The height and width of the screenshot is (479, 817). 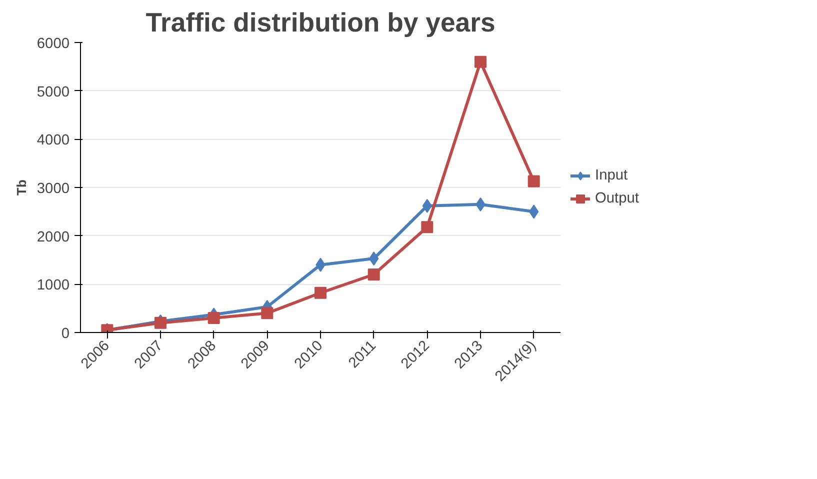 What do you see at coordinates (21, 188) in the screenshot?
I see `y-axis-title: Tb` at bounding box center [21, 188].